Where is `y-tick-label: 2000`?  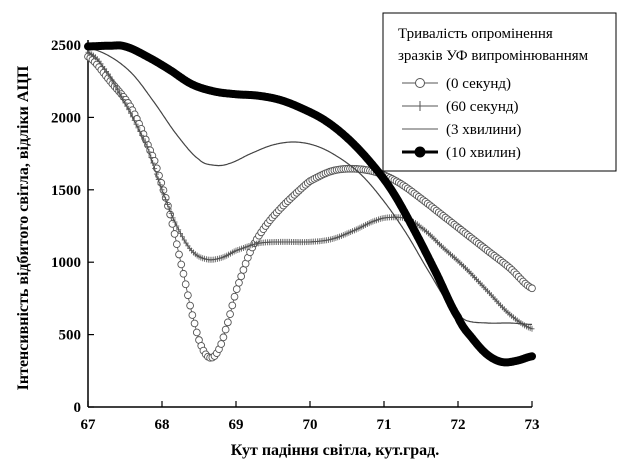 y-tick-label: 2000 is located at coordinates (66, 118).